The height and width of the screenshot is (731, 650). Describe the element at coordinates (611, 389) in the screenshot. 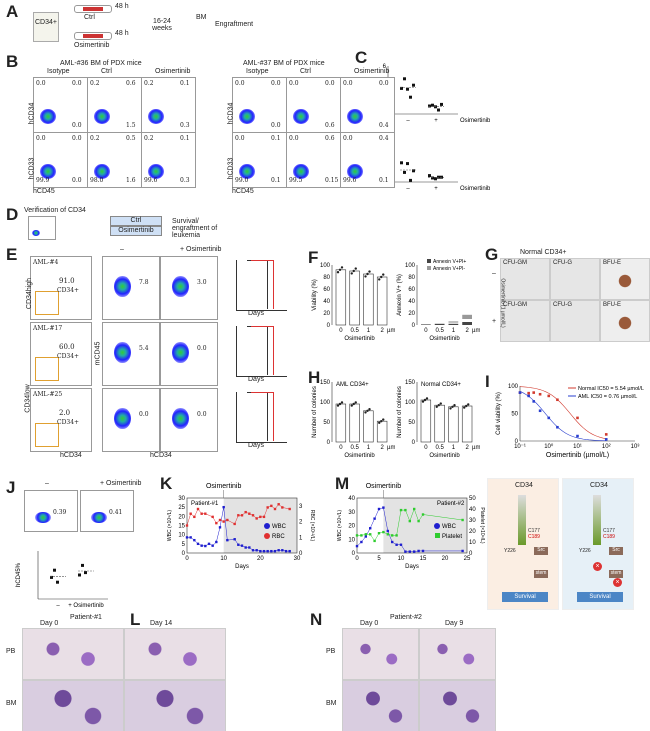

I see `legend-label: Normal IC50 = 5.54 µmol/L` at that location.